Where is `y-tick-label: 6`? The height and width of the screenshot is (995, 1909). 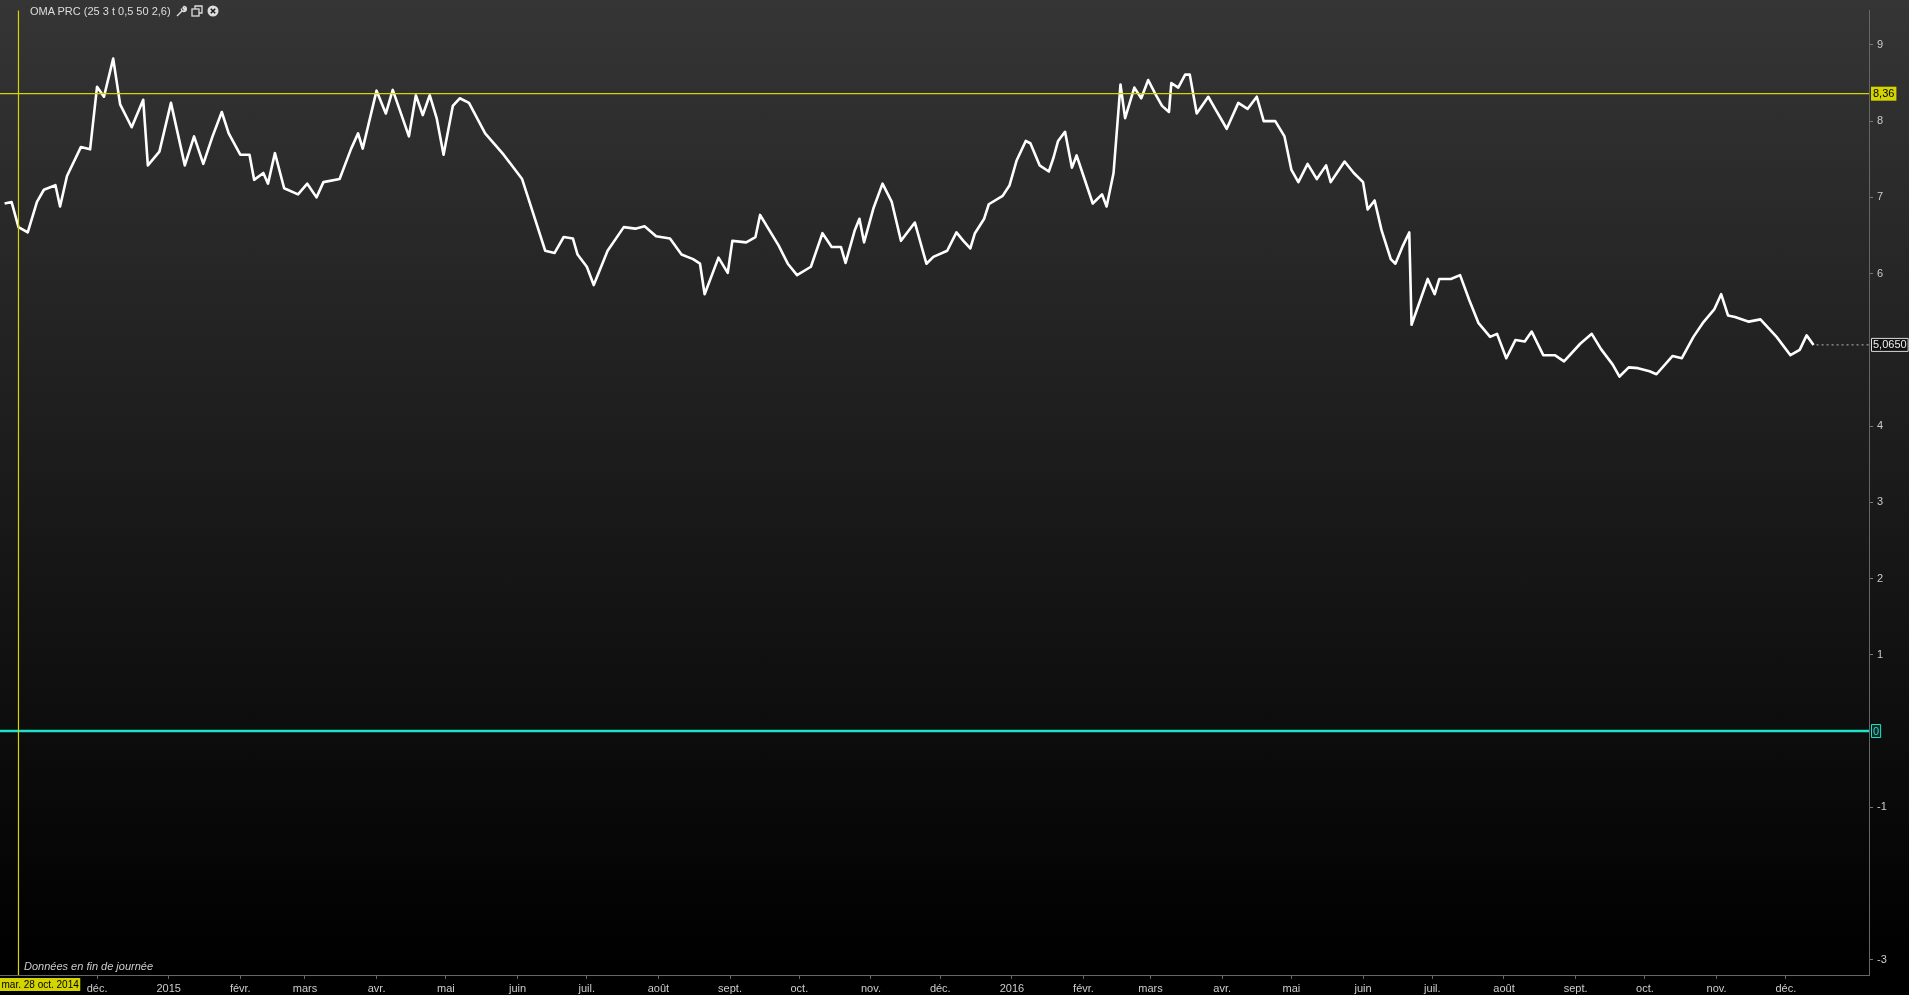 y-tick-label: 6 is located at coordinates (1880, 272).